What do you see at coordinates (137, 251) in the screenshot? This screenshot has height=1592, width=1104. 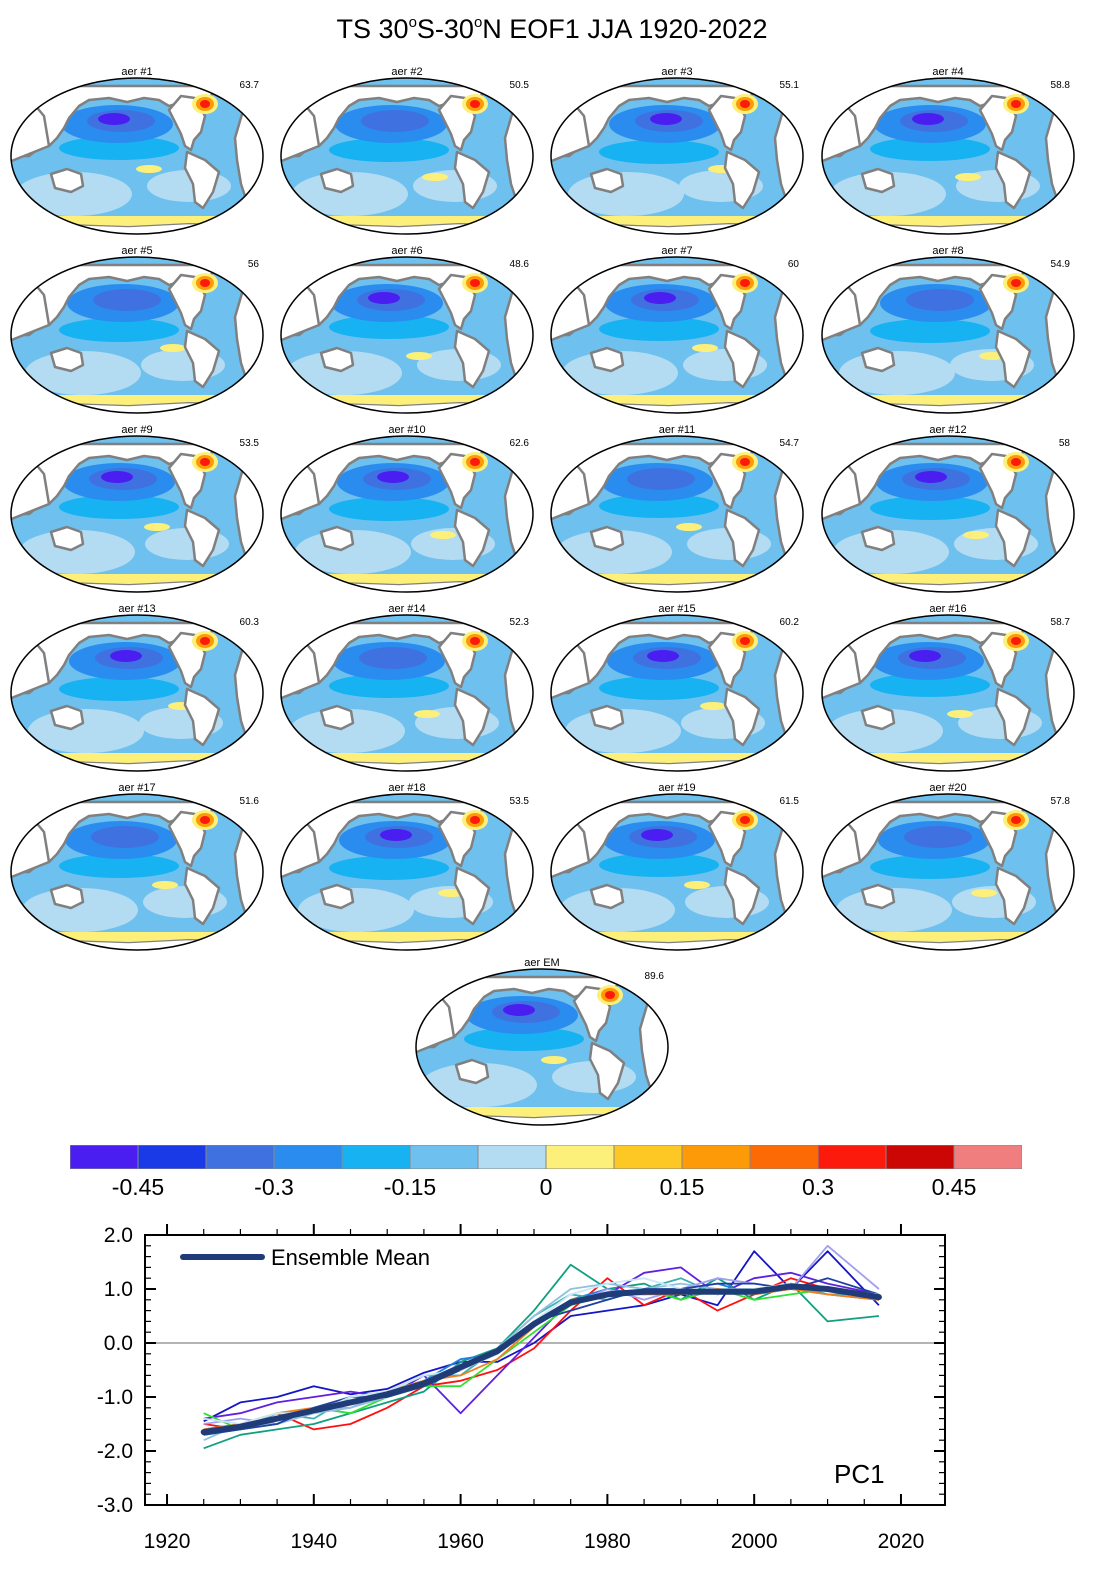 I see `panel-title: aer #5` at bounding box center [137, 251].